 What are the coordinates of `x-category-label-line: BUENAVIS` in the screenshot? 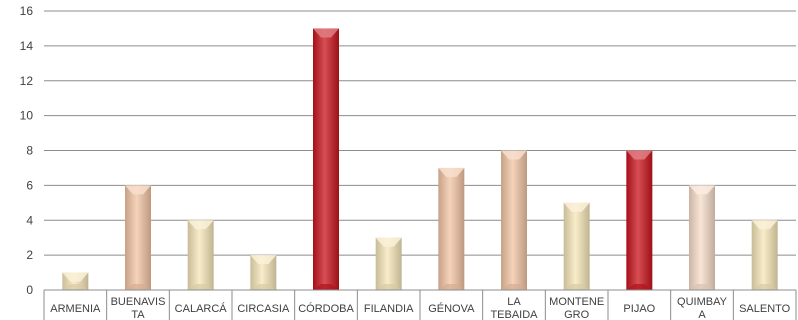 It's located at (138, 302).